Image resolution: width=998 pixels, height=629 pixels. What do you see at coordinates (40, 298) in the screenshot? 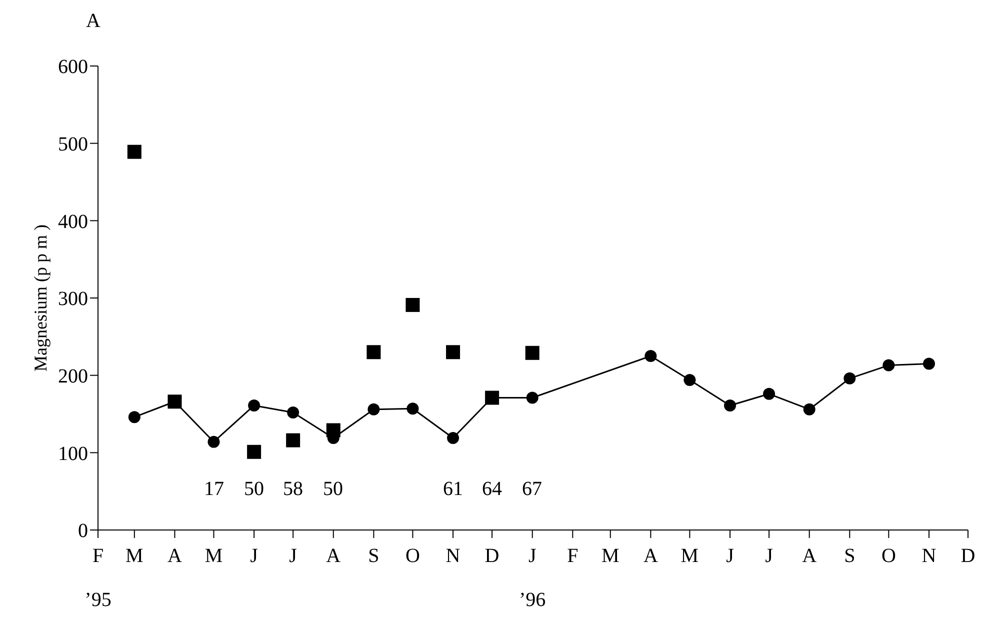
I see `y-axis-title: Magnesium (p p m )` at bounding box center [40, 298].